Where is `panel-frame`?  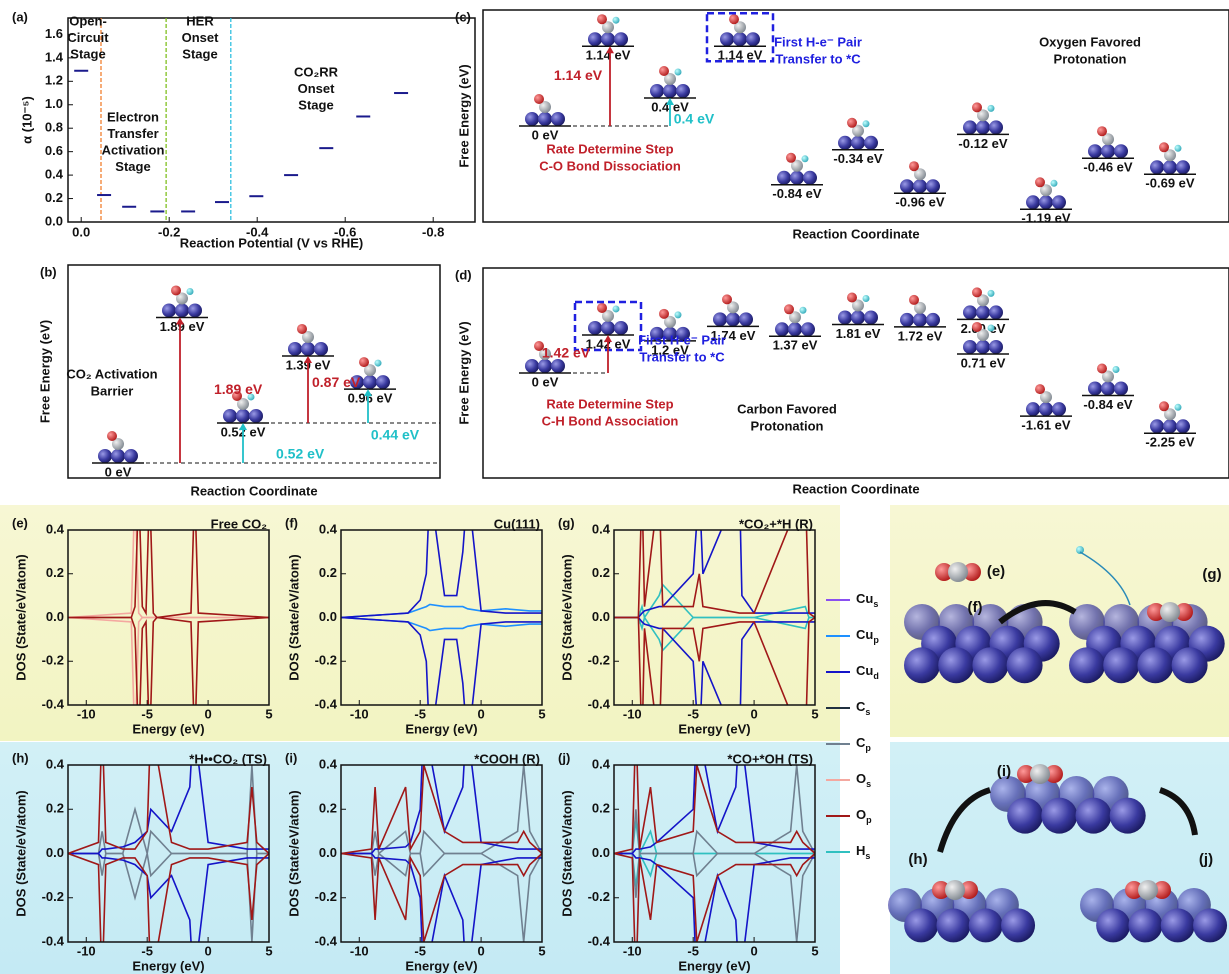 panel-frame is located at coordinates (254, 371).